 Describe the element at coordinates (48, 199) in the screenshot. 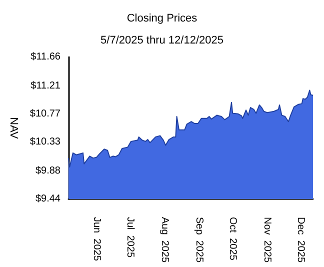

I see `y-tick-label: $9.44` at that location.